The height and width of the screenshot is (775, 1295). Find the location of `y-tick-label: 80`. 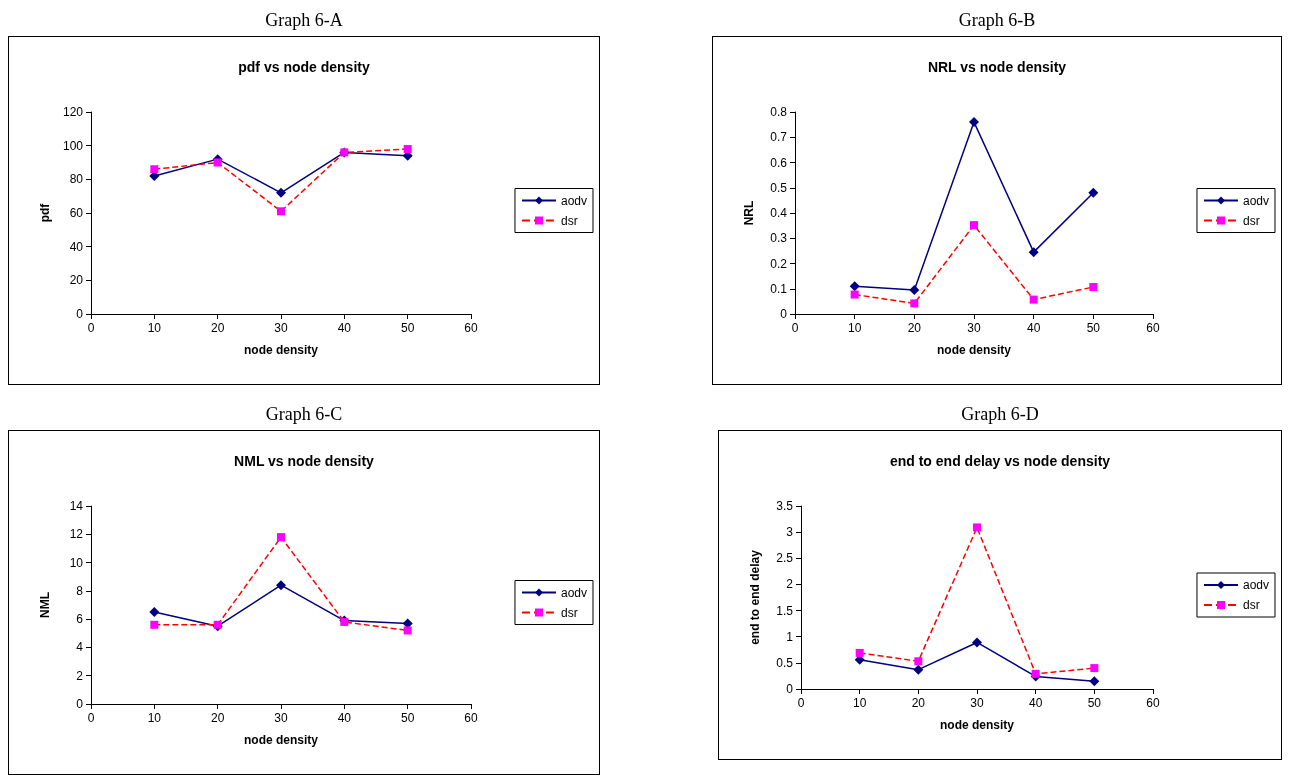

y-tick-label: 80 is located at coordinates (76, 179).